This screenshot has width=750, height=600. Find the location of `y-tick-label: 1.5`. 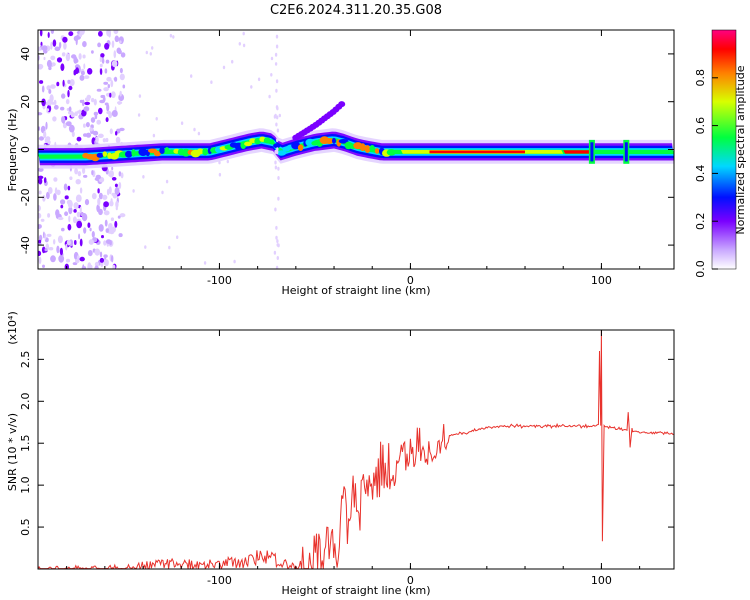

y-tick-label: 1.5 is located at coordinates (25, 443).